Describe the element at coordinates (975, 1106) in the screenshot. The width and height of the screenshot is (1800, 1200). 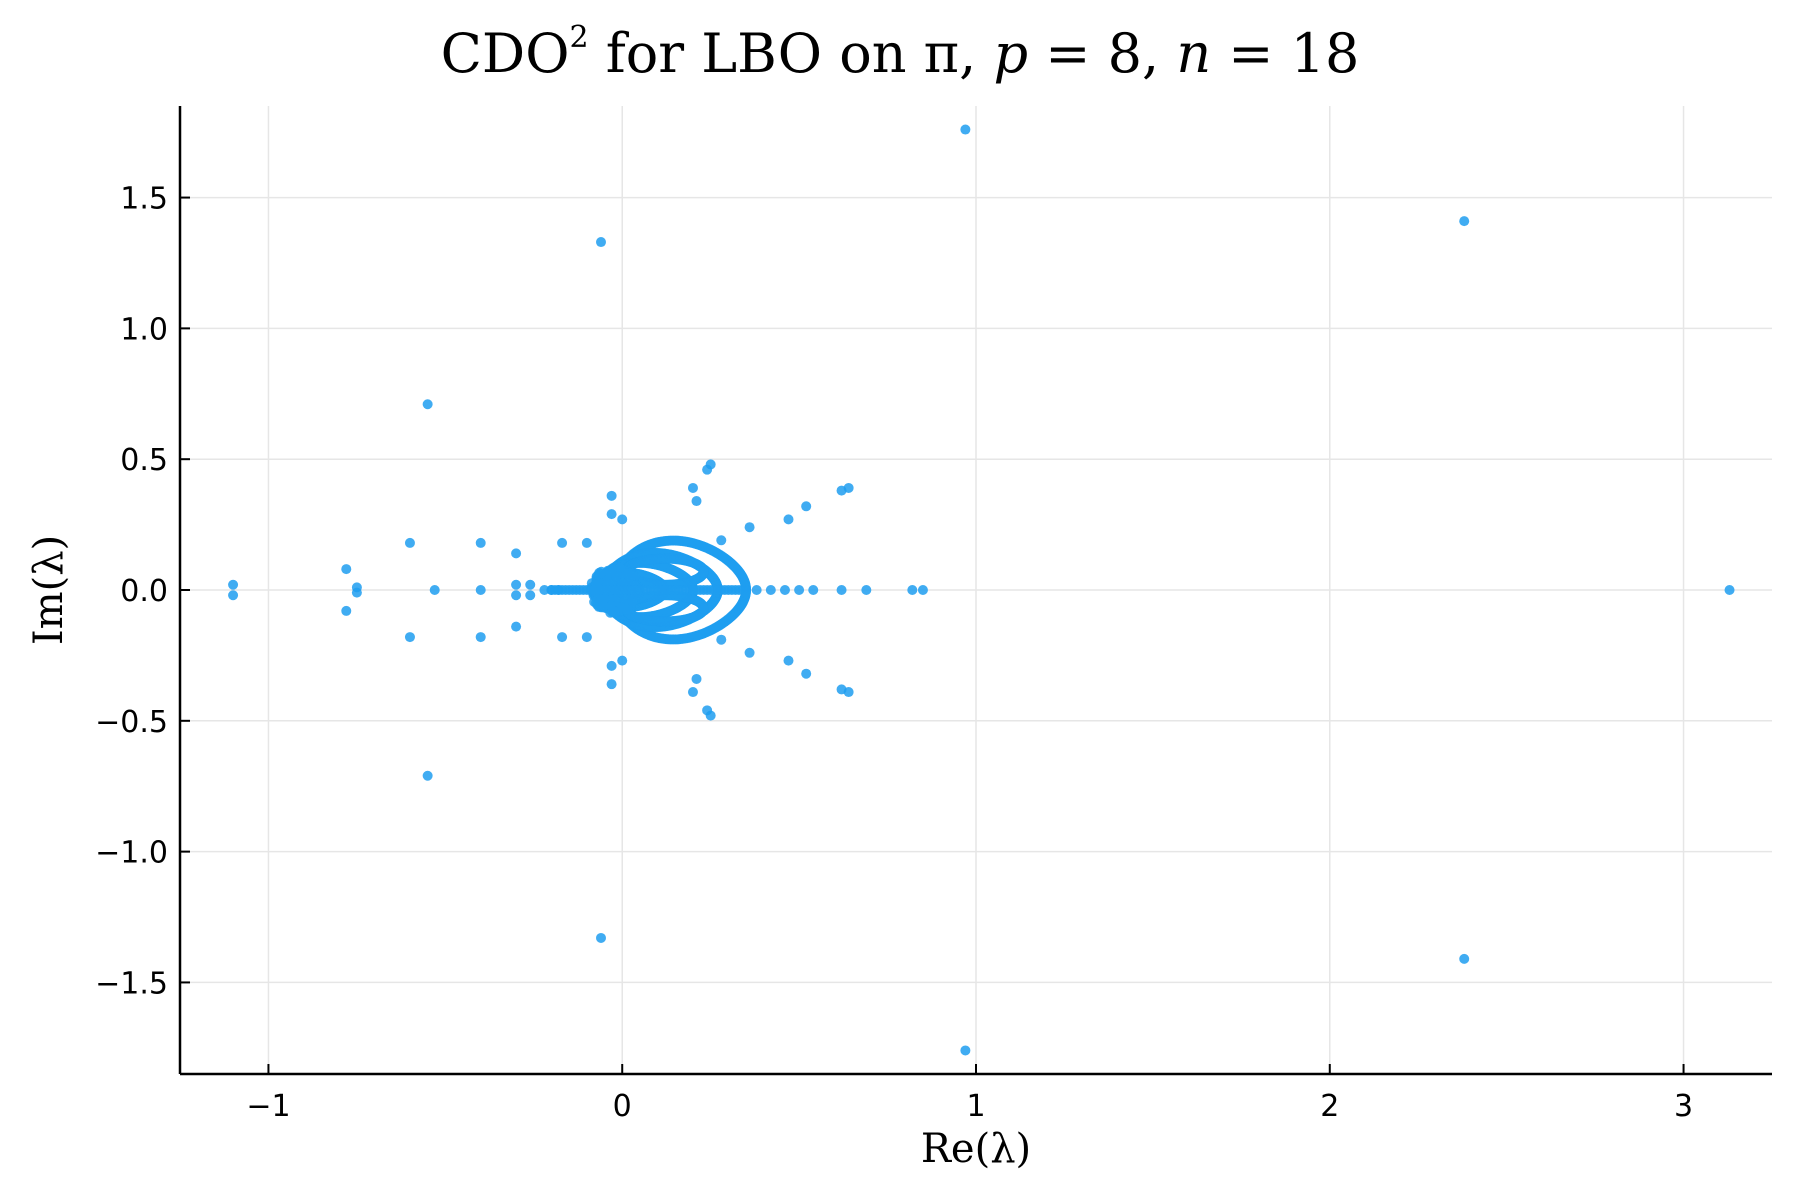
I see `x-tick-label: 1` at that location.